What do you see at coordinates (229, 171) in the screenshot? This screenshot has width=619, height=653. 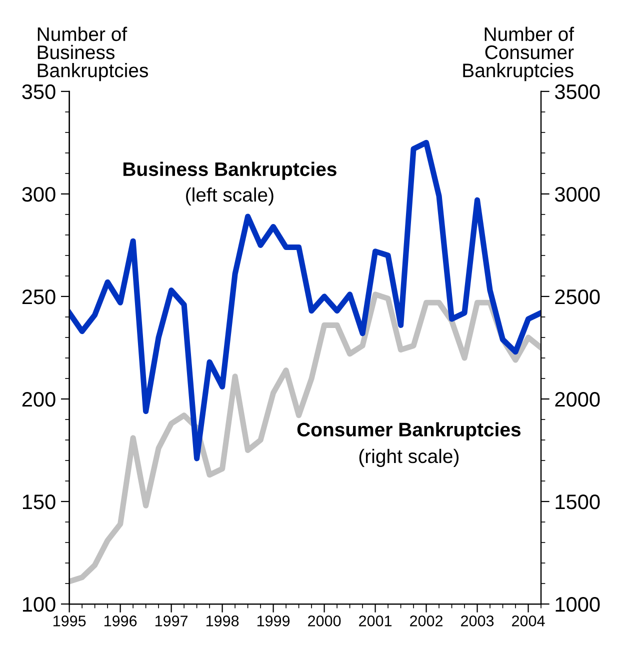 I see `annotation: Business Bankruptcies` at bounding box center [229, 171].